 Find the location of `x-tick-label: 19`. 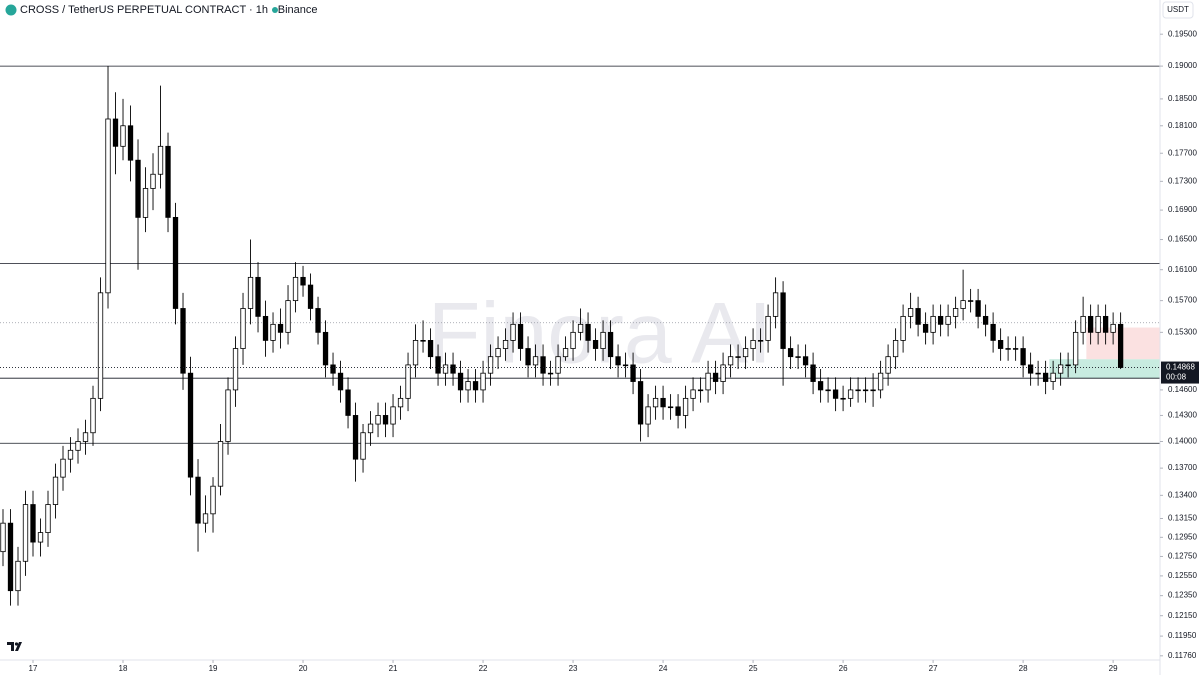

x-tick-label: 19 is located at coordinates (213, 668).